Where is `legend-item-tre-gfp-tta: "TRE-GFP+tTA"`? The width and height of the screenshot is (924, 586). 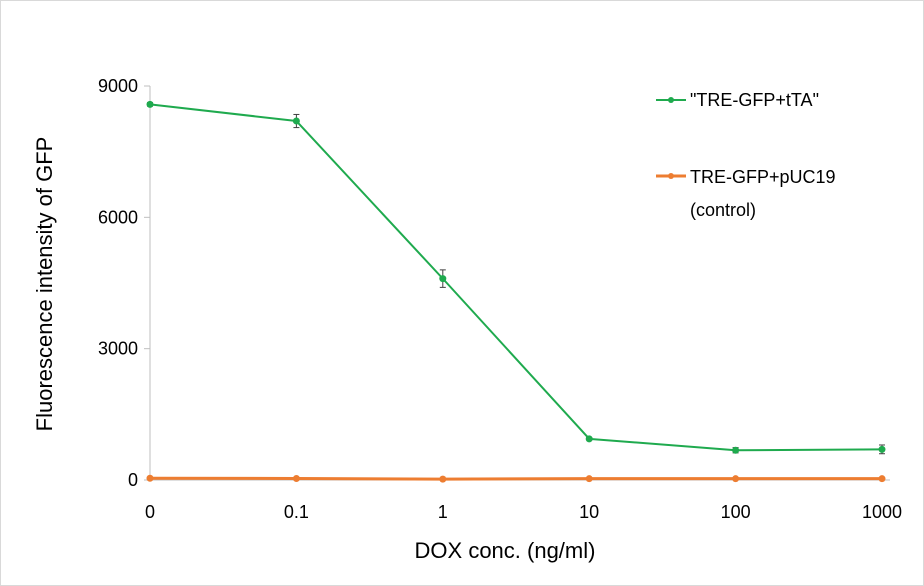 legend-item-tre-gfp-tta: "TRE-GFP+tTA" is located at coordinates (737, 100).